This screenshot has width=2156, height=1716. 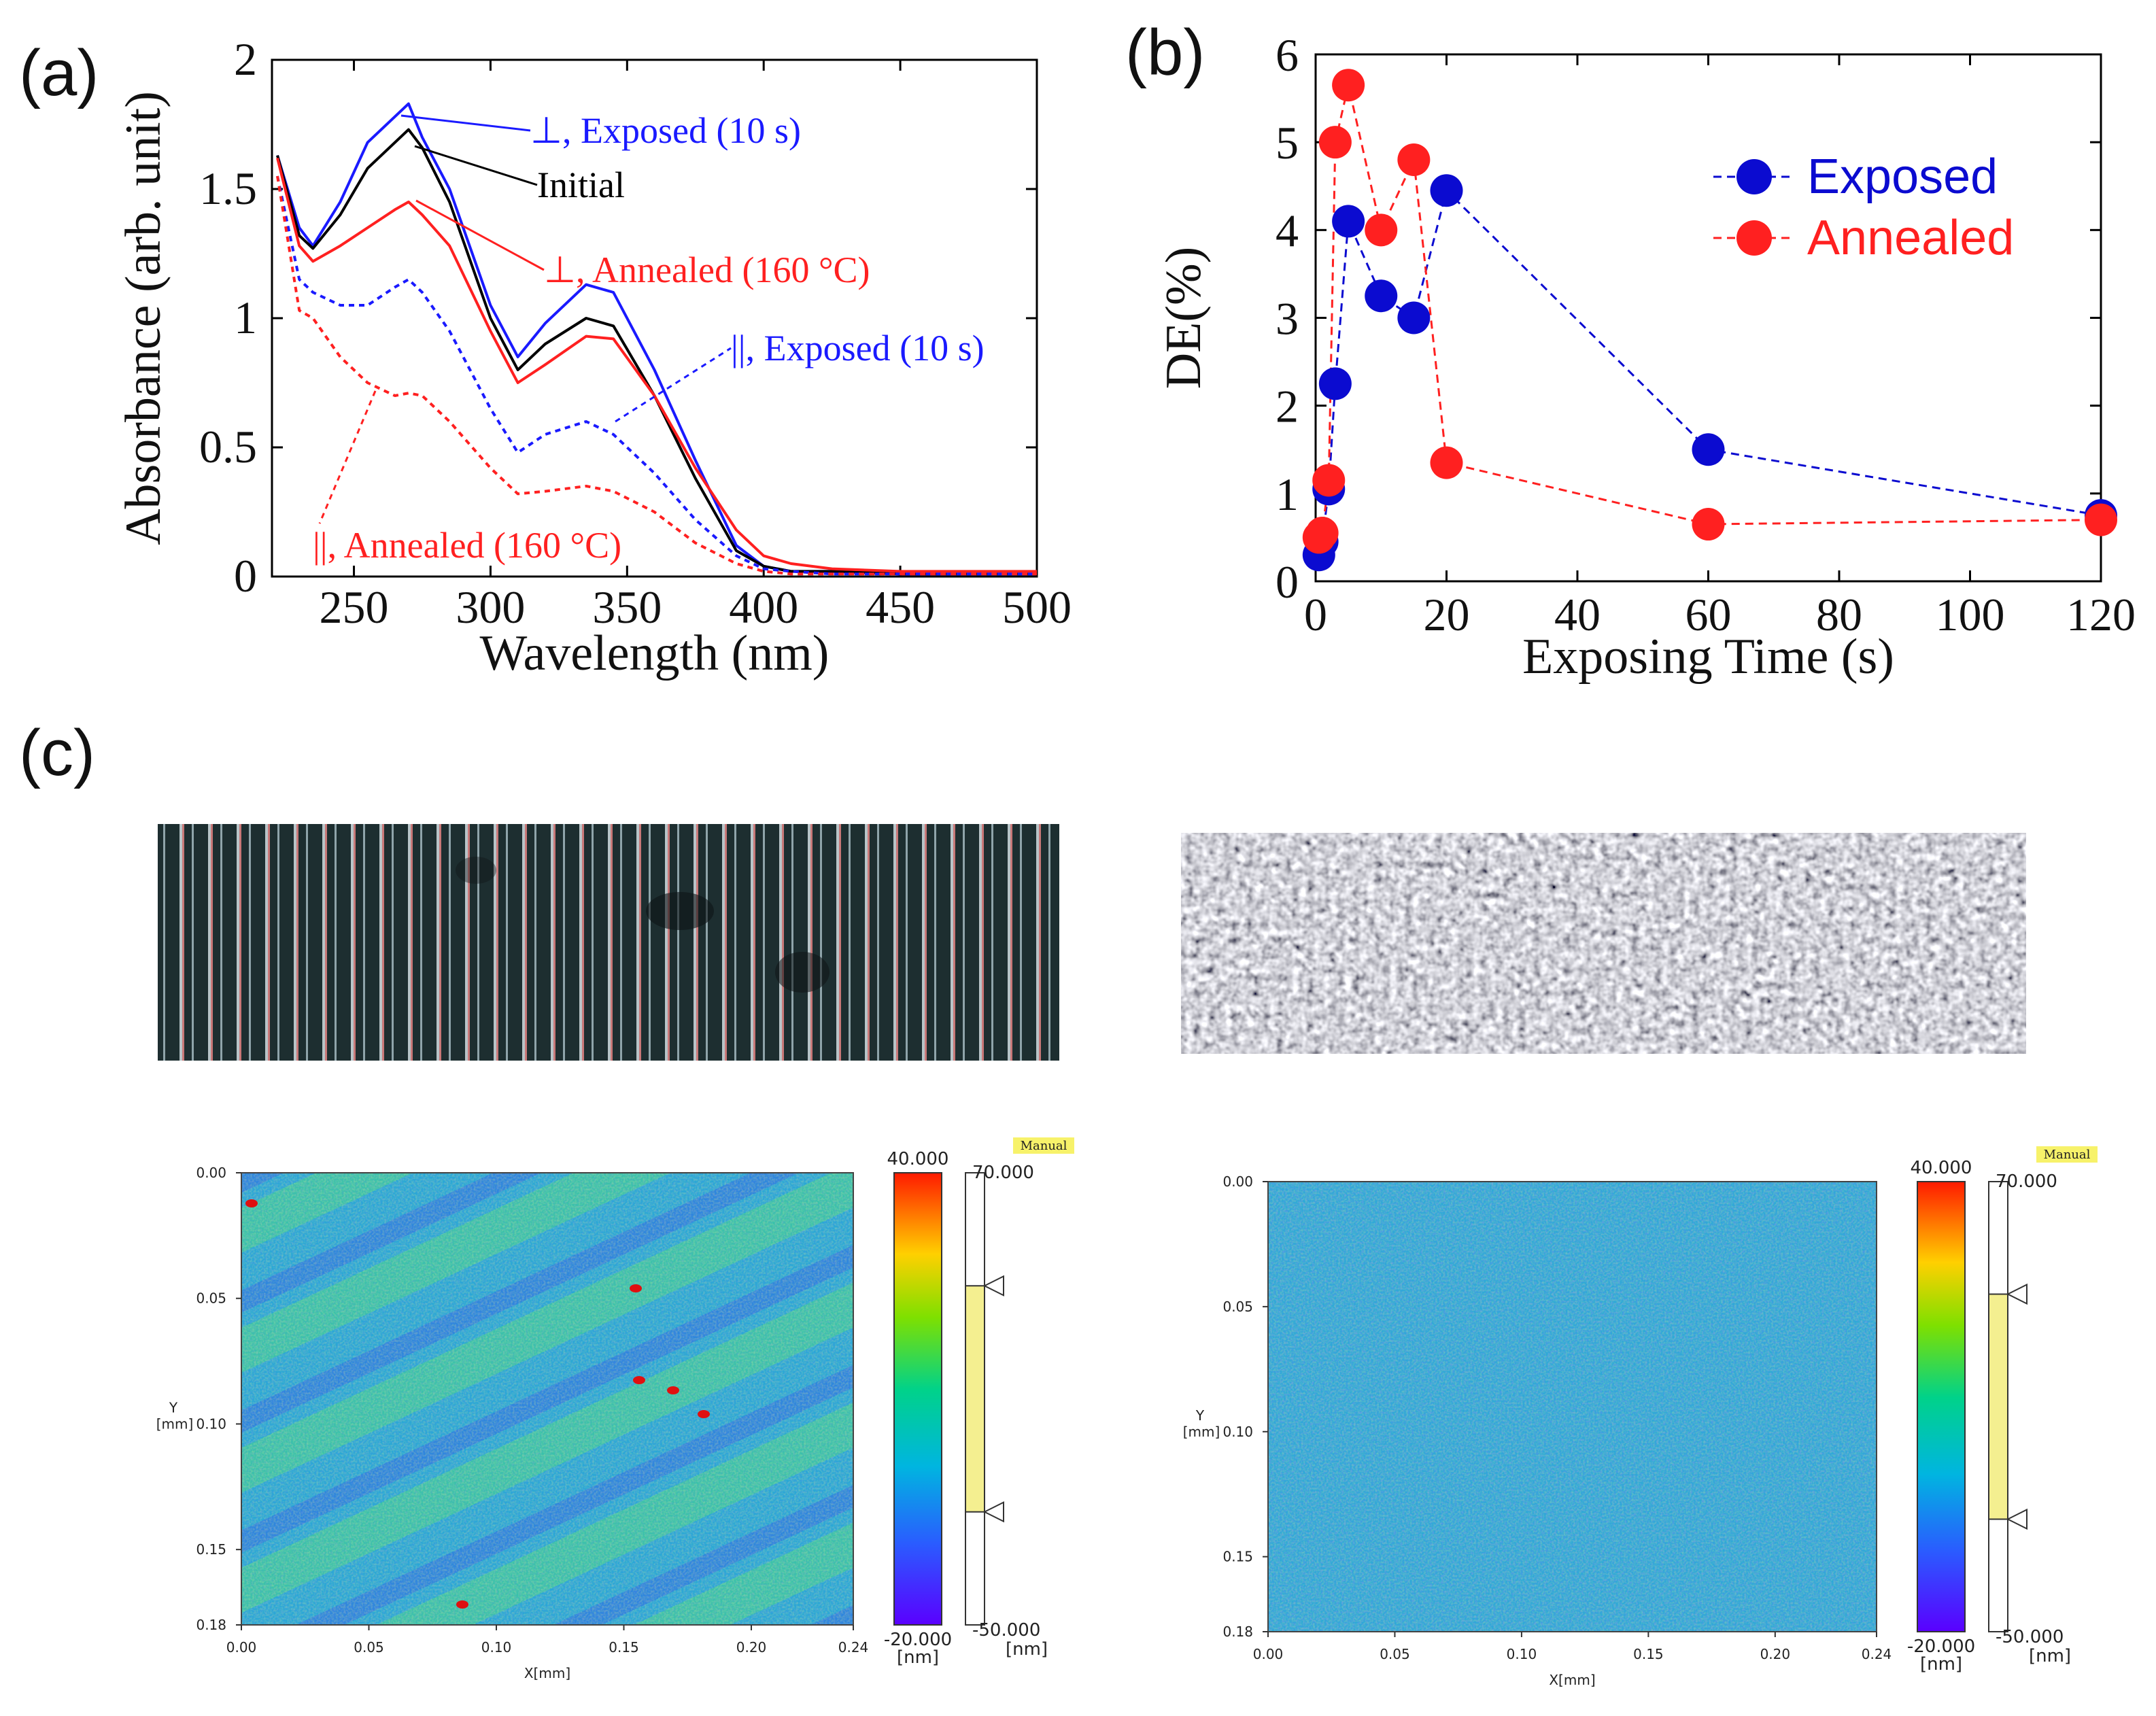 What do you see at coordinates (59, 73) in the screenshot?
I see `panel-label-a: (a)` at bounding box center [59, 73].